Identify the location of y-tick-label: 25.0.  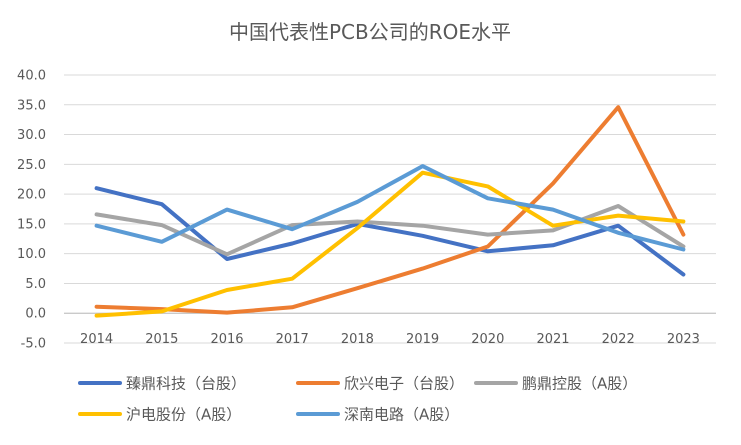
(31, 165).